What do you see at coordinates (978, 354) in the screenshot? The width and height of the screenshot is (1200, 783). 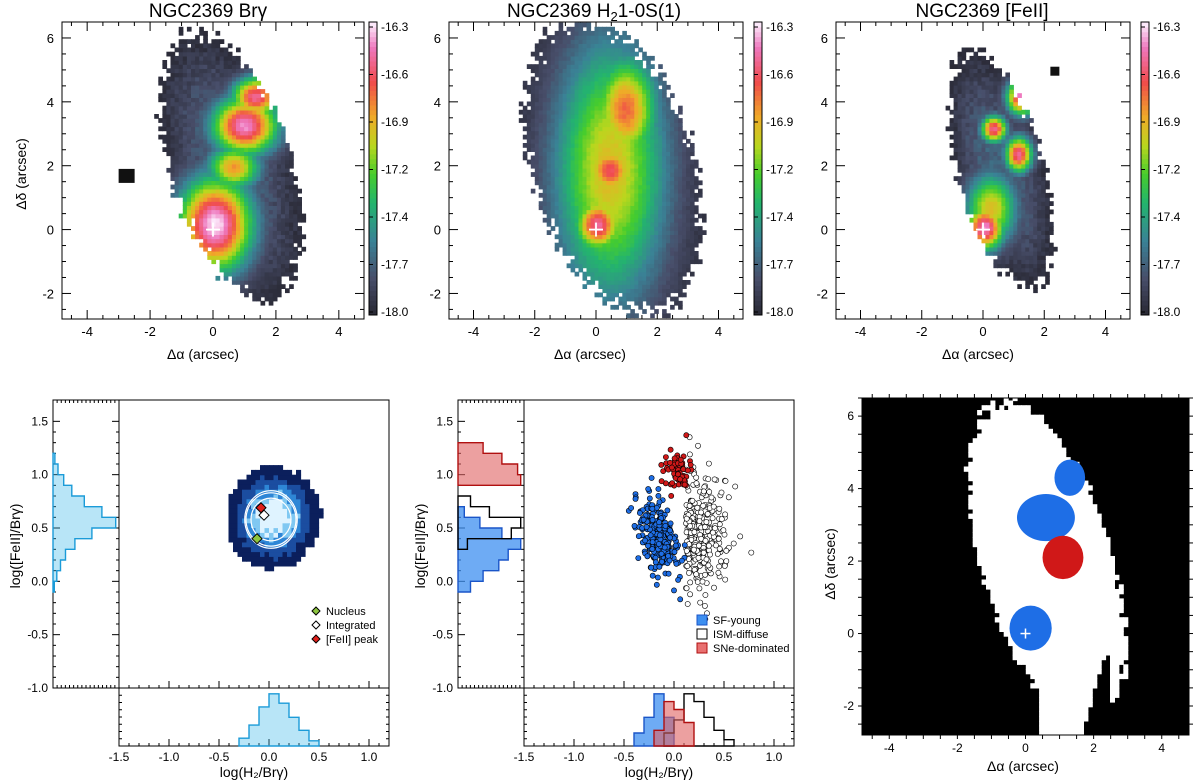 I see `map-xlabel-feii: Δα (arcsec)` at bounding box center [978, 354].